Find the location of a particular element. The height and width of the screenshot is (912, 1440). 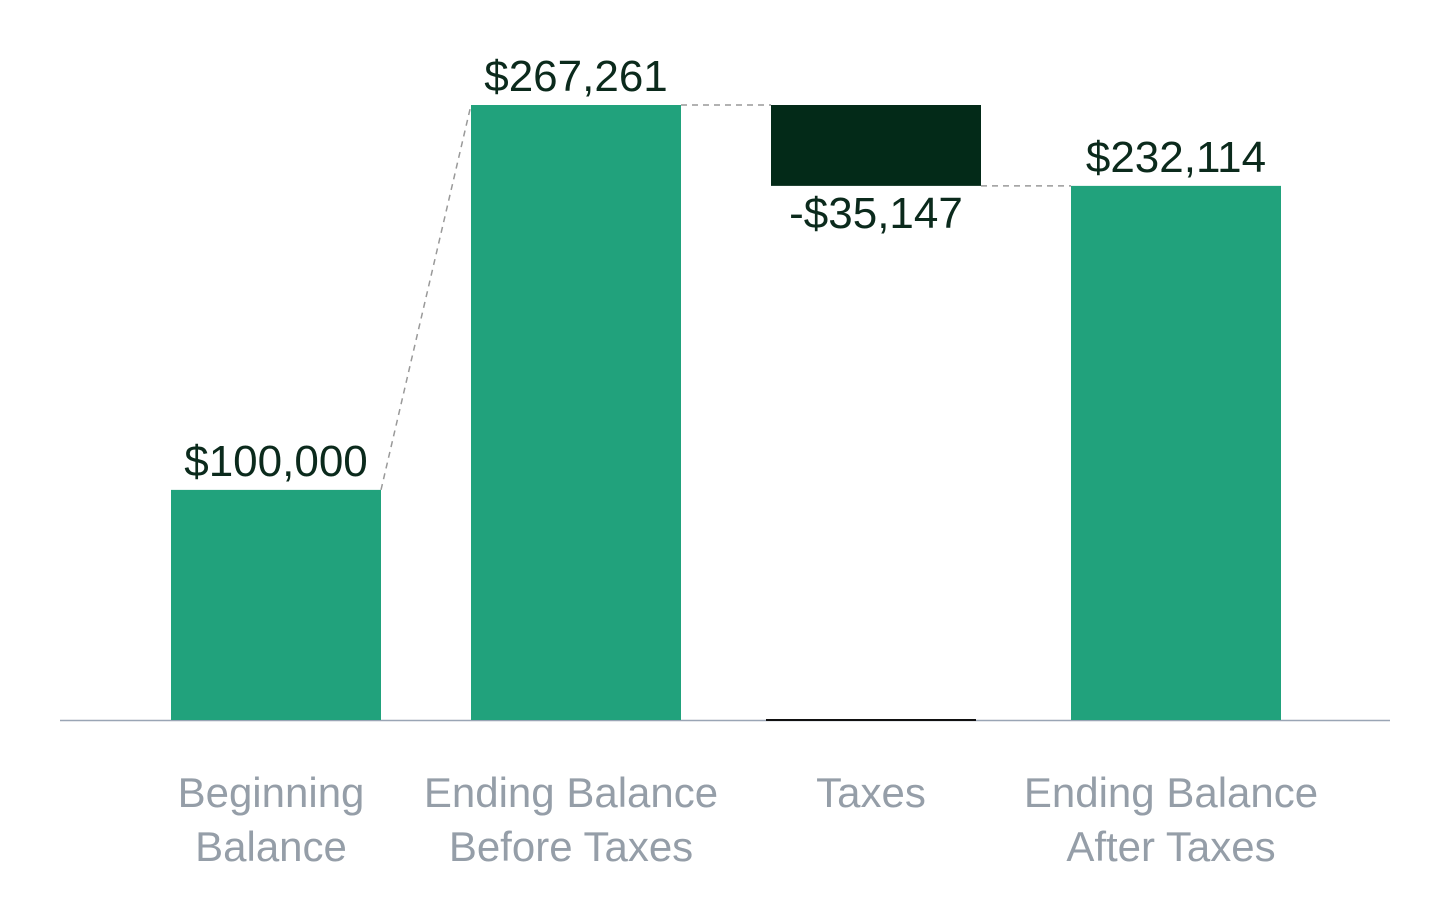

value-label: -$35,147 is located at coordinates (876, 213).